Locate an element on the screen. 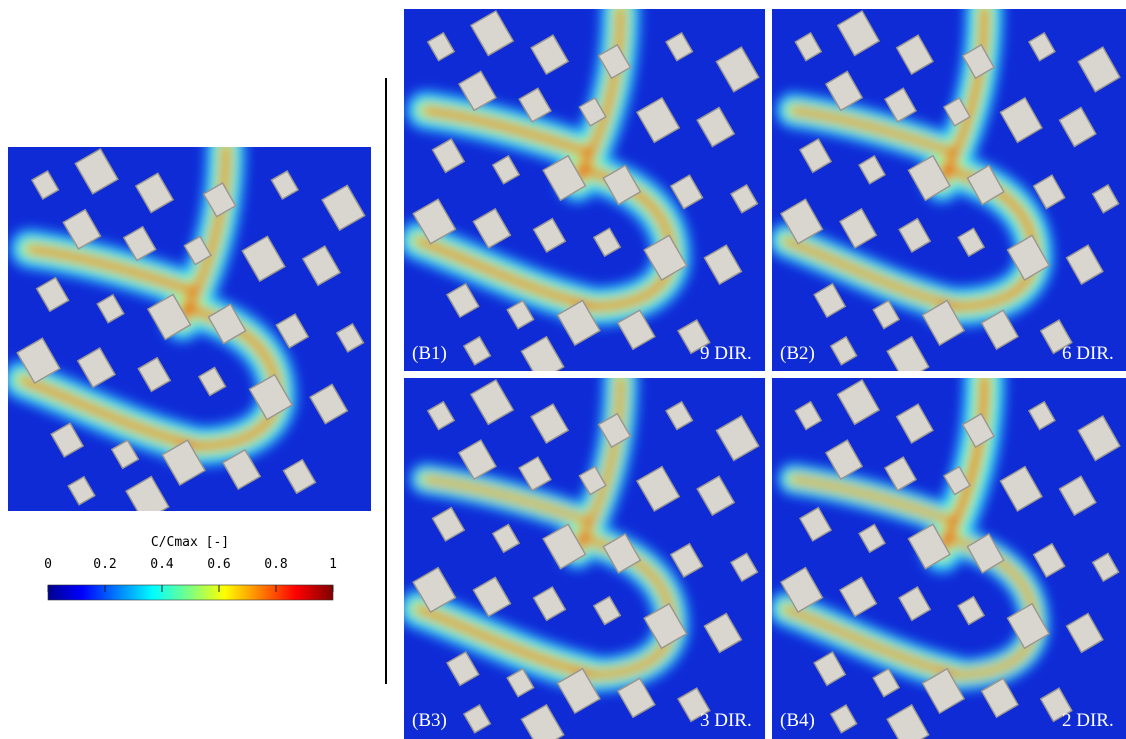 Image resolution: width=1126 pixels, height=739 pixels. colorbar-tick-label: 1 is located at coordinates (333, 564).